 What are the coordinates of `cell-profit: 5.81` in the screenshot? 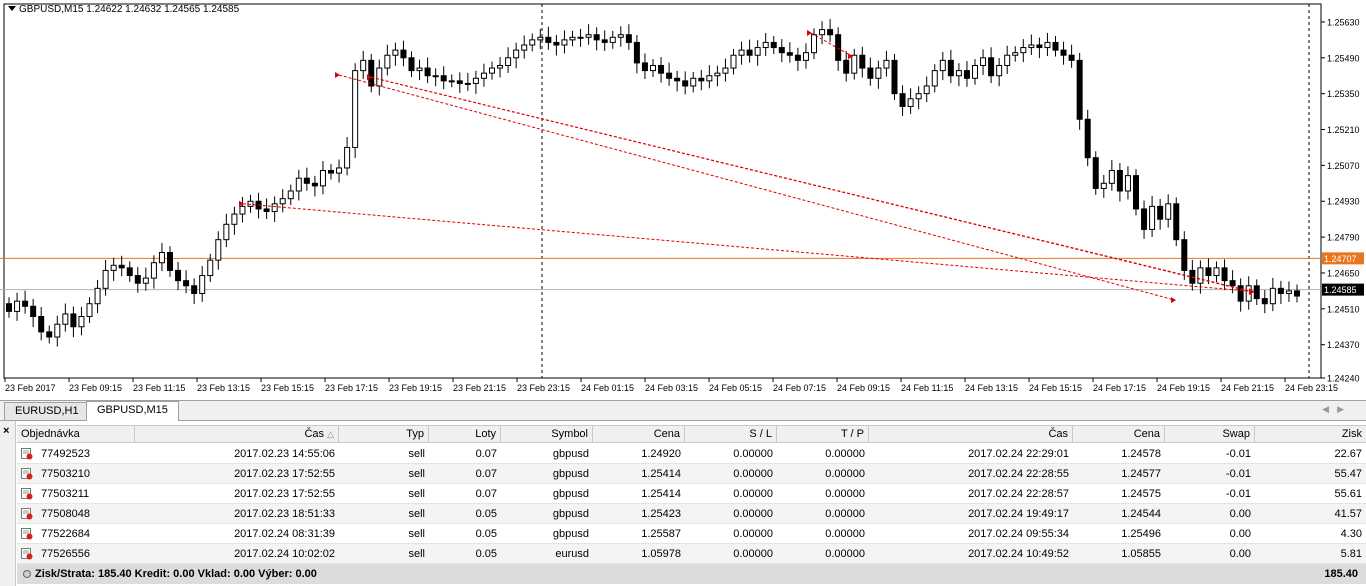 It's located at (1351, 554).